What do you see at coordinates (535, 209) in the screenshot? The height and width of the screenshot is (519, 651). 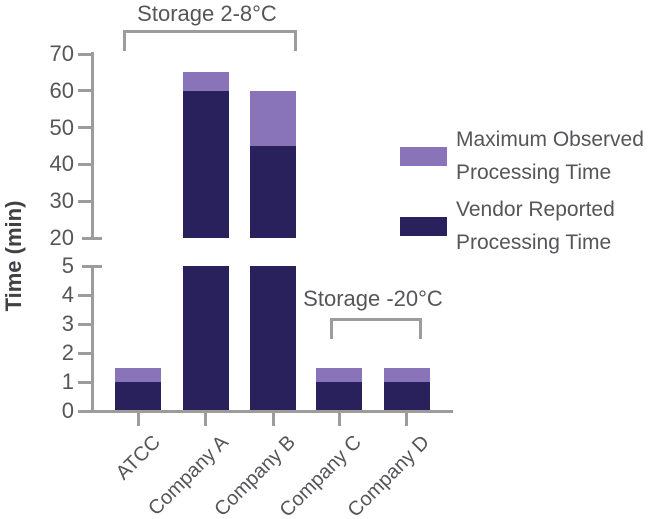 I see `legend-label-line: Vendor Reported` at bounding box center [535, 209].